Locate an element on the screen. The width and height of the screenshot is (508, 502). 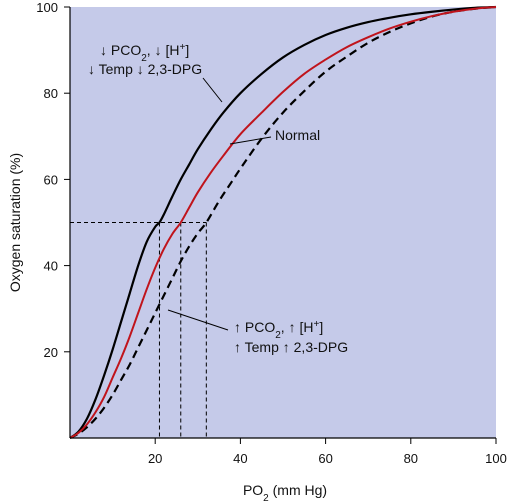
annotation-fragment: , ↓ [H is located at coordinates (163, 50).